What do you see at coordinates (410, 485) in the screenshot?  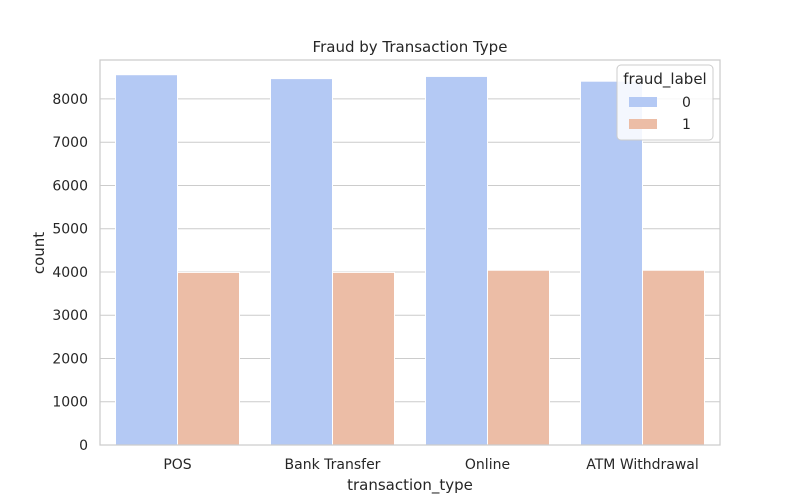 I see `x-axis-label: transaction_type` at bounding box center [410, 485].